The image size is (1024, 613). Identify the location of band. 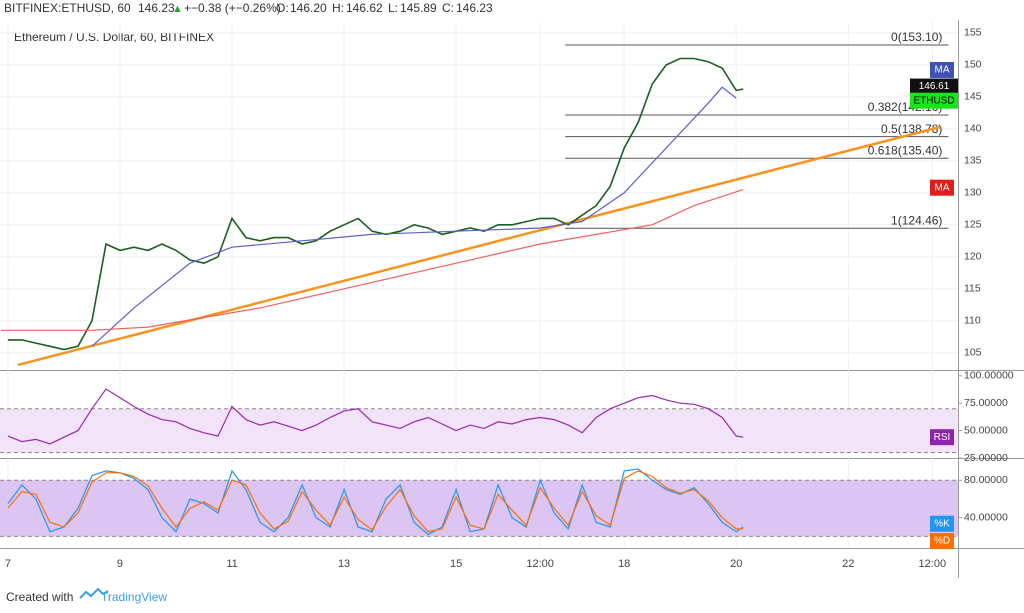
(479, 430).